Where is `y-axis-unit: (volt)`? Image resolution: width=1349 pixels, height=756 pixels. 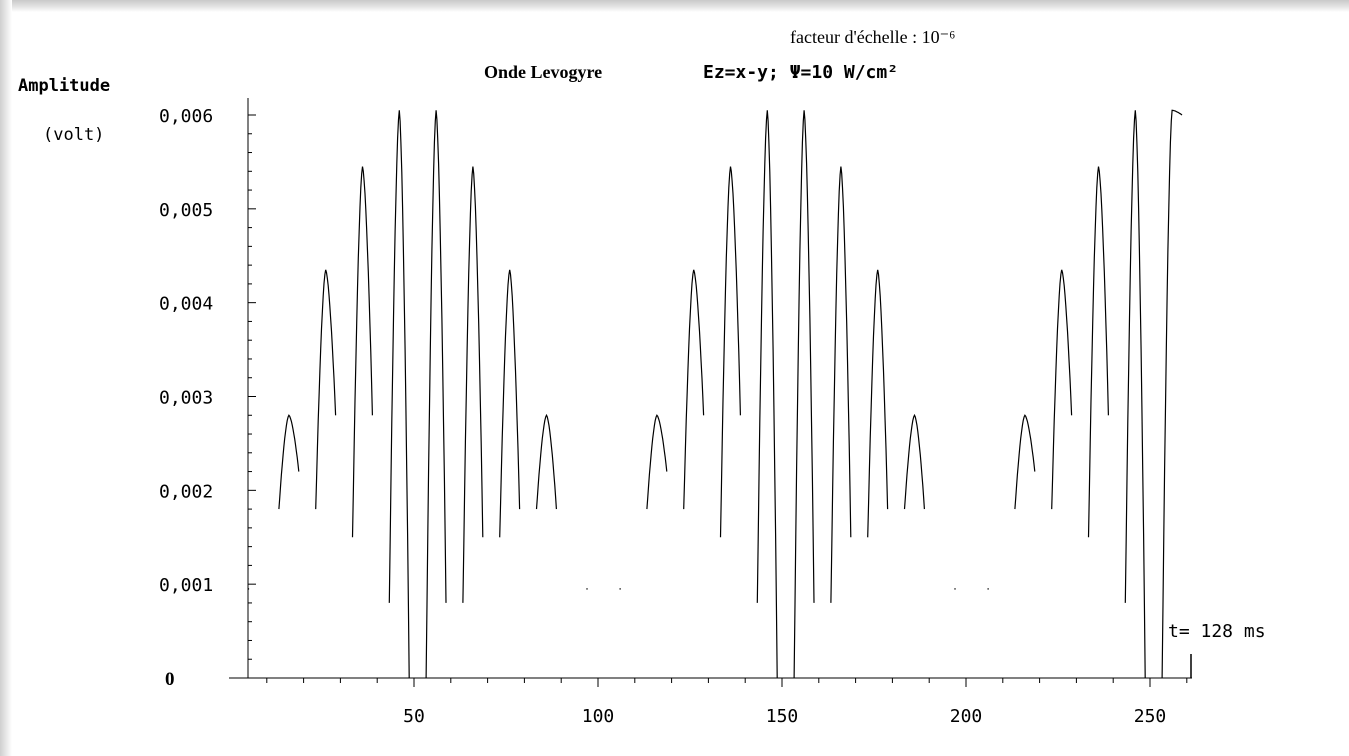
y-axis-unit: (volt) is located at coordinates (73, 135).